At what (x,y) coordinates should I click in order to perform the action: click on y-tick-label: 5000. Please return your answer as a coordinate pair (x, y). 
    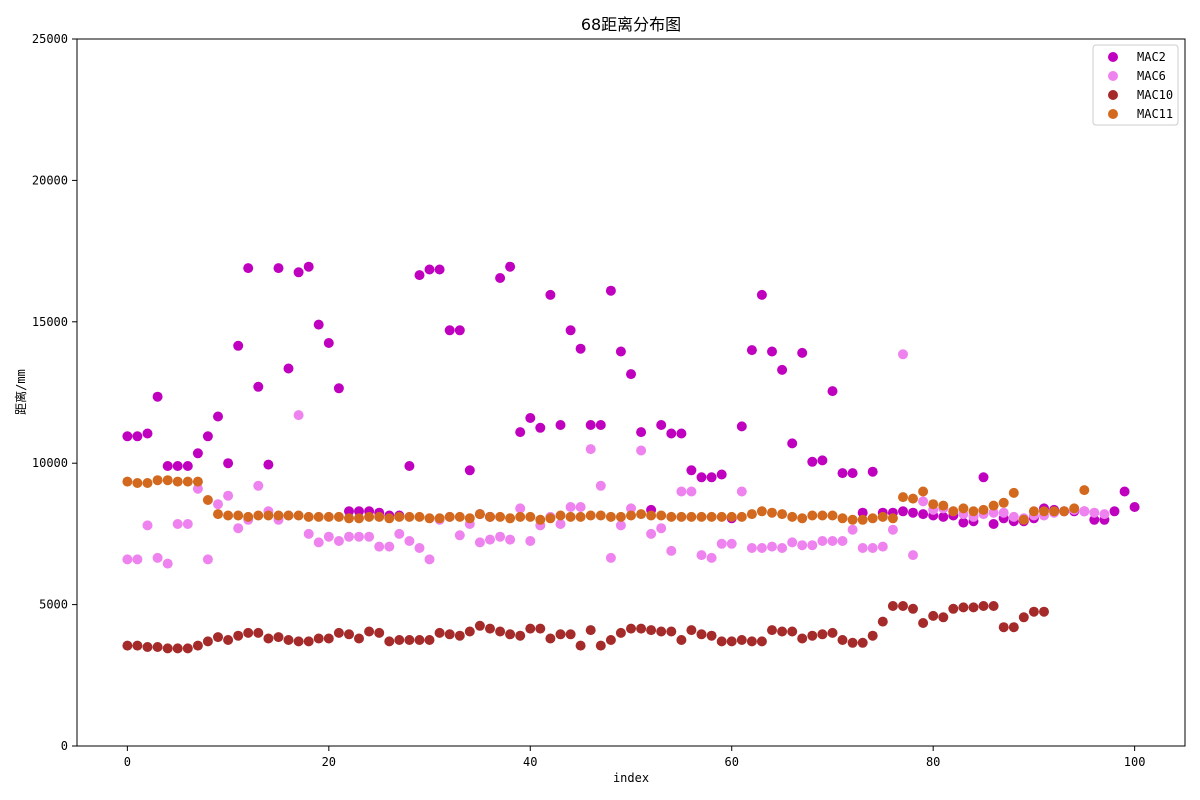
    Looking at the image, I should click on (53, 605).